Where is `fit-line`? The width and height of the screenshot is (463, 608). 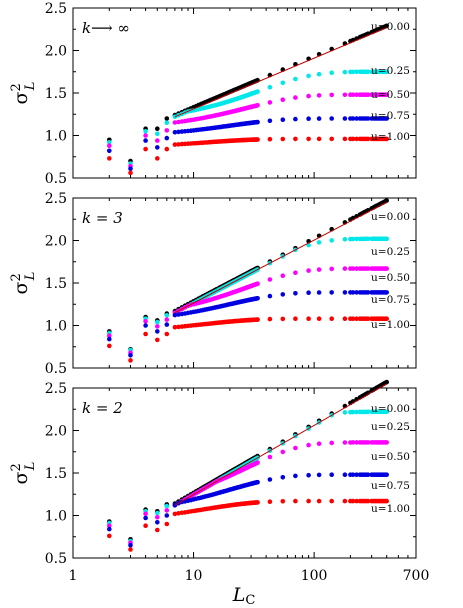 fit-line is located at coordinates (280, 444).